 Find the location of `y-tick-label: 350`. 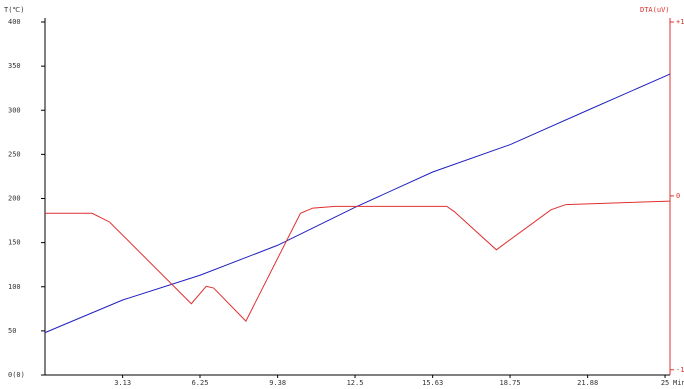

y-tick-label: 350 is located at coordinates (14, 66).